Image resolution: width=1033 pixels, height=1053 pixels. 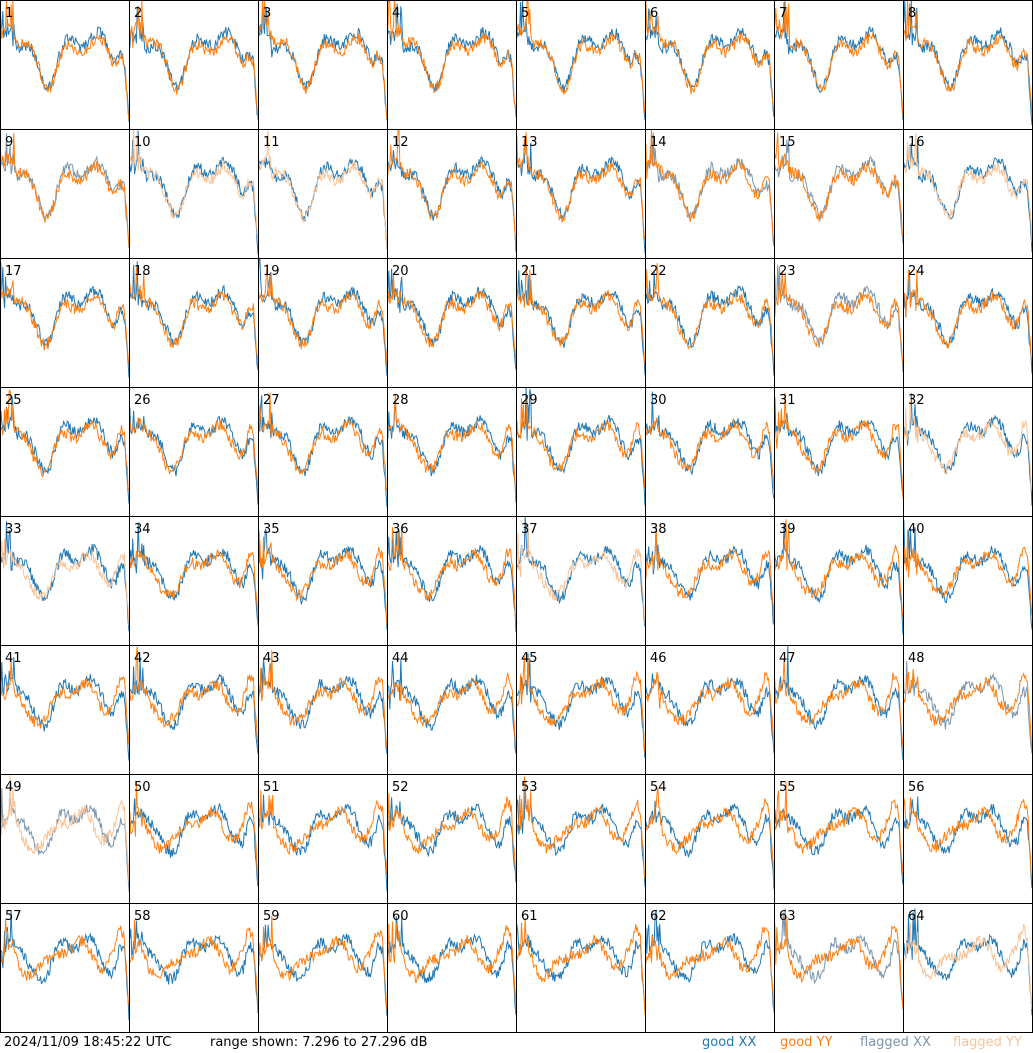 I want to click on panel-55: 55, so click(x=839, y=839).